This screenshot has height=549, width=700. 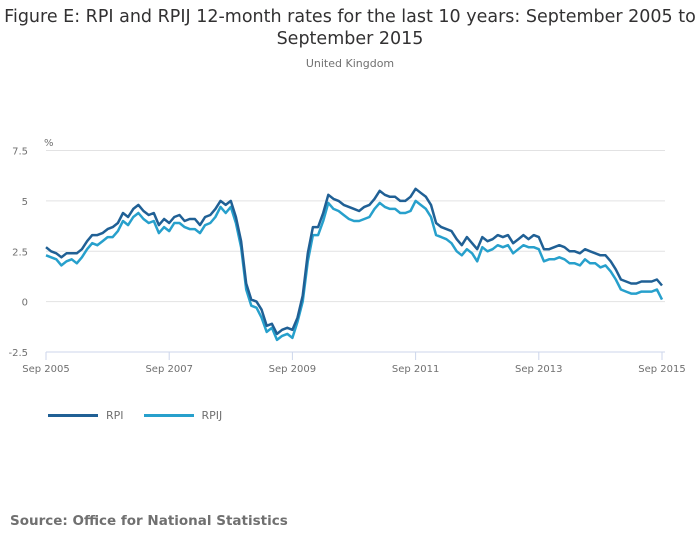 I want to click on legend-item-rpij: RPIJ, so click(x=183, y=415).